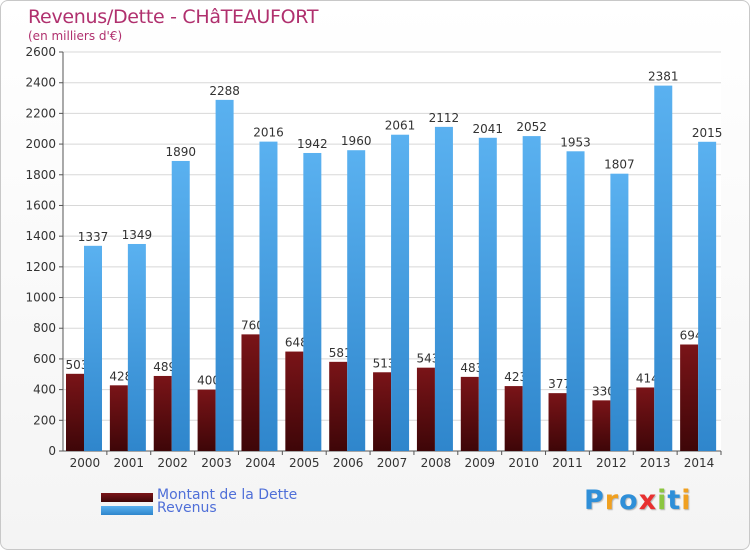  Describe the element at coordinates (436, 463) in the screenshot. I see `x-tick-label: 2008` at that location.